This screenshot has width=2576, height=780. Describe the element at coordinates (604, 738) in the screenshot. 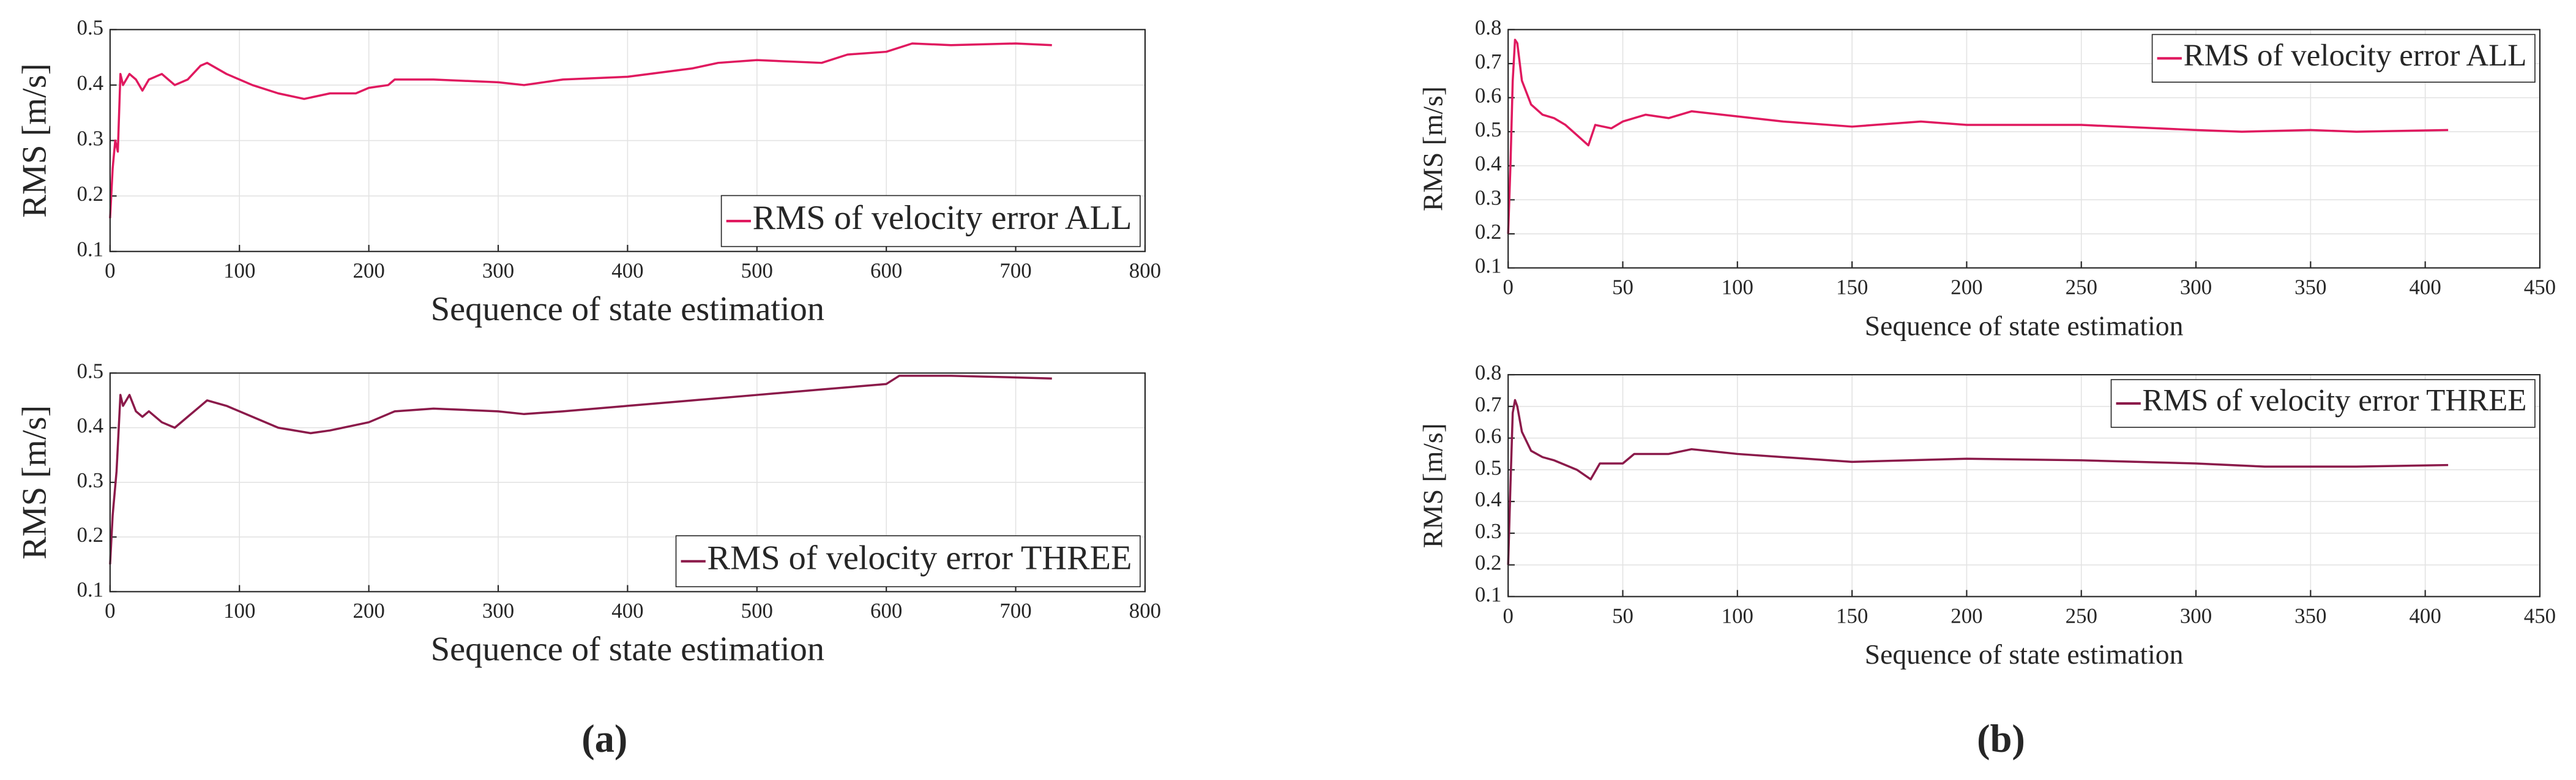

I see `panel-label: (a)` at that location.